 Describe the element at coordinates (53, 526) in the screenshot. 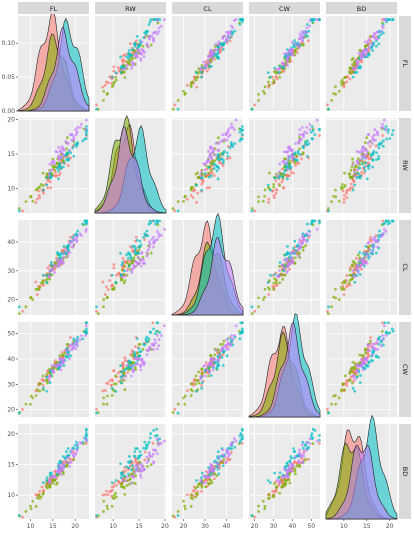

I see `x-tick-label: 15` at that location.